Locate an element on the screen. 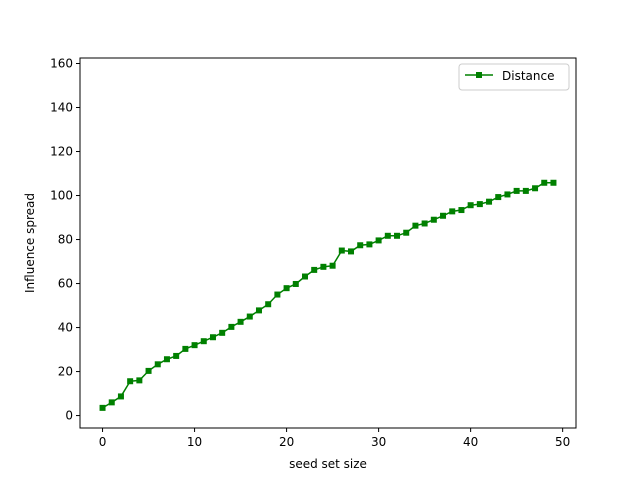 The height and width of the screenshot is (480, 640). x-tick-label: 40 is located at coordinates (470, 442).